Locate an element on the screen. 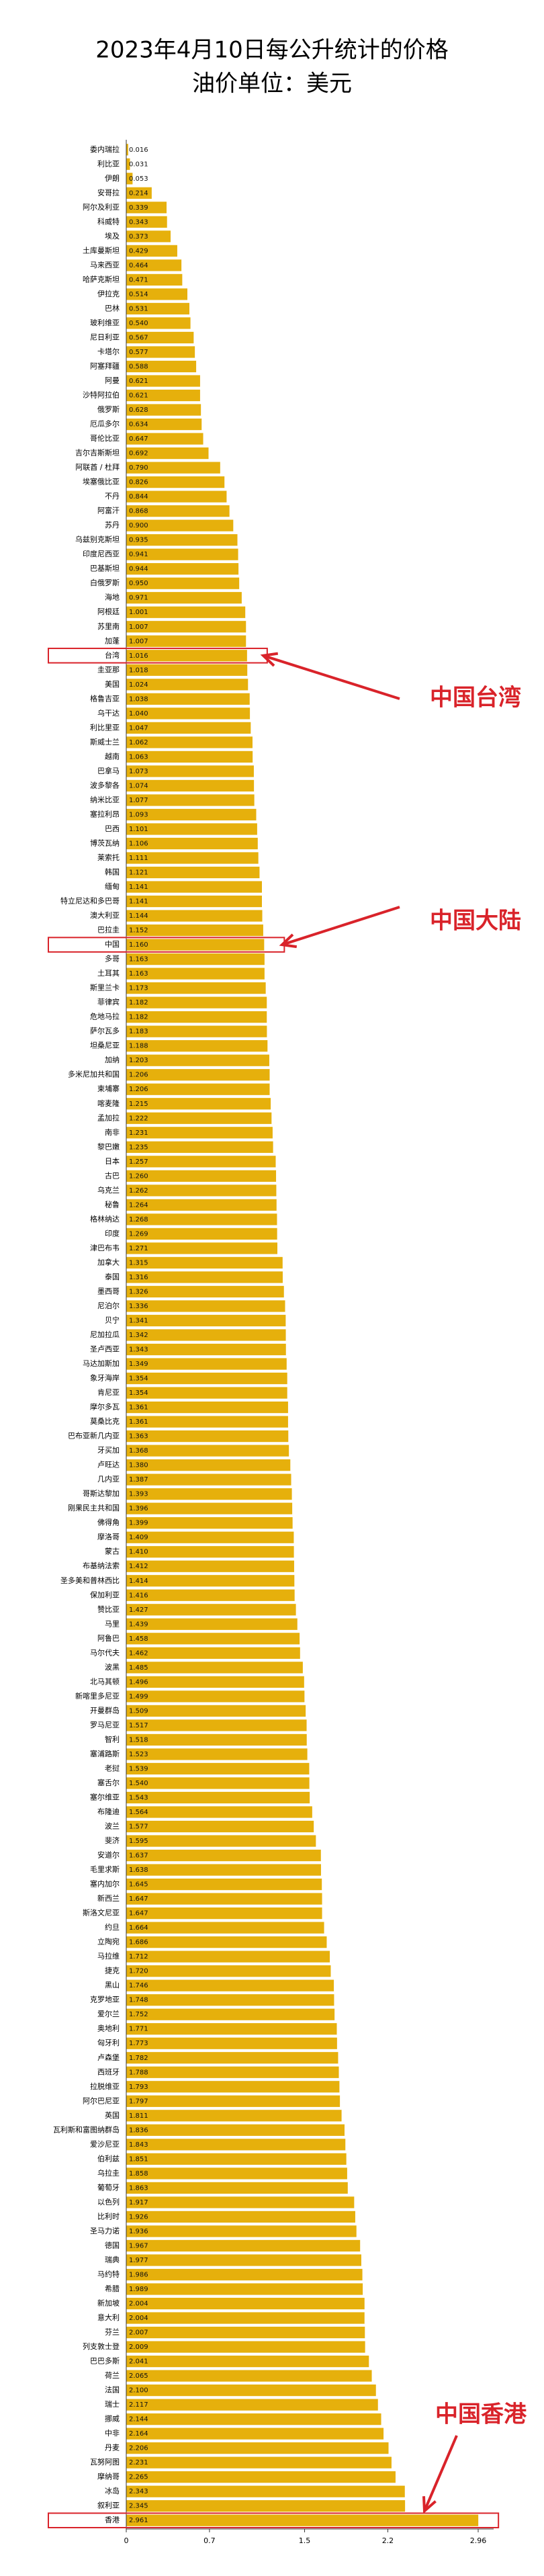  y-tick-label: 加拿大 is located at coordinates (108, 1261).